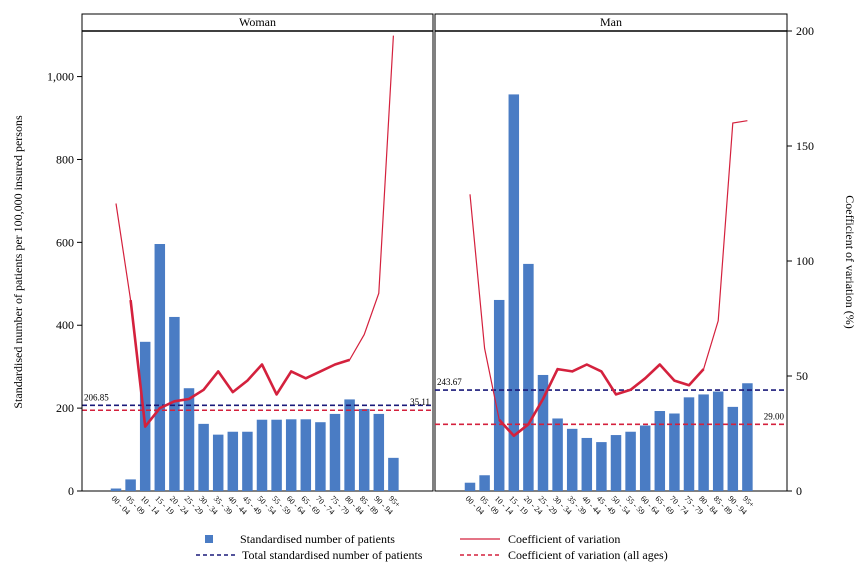 This screenshot has height=576, width=864. I want to click on y2-tick-label: 50, so click(802, 376).